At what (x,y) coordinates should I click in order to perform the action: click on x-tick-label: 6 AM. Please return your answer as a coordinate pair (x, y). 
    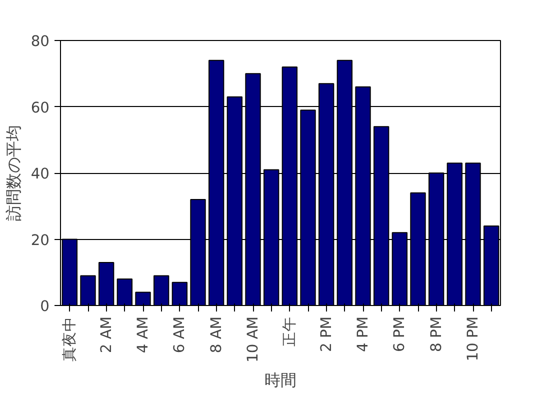
    Looking at the image, I should click on (179, 335).